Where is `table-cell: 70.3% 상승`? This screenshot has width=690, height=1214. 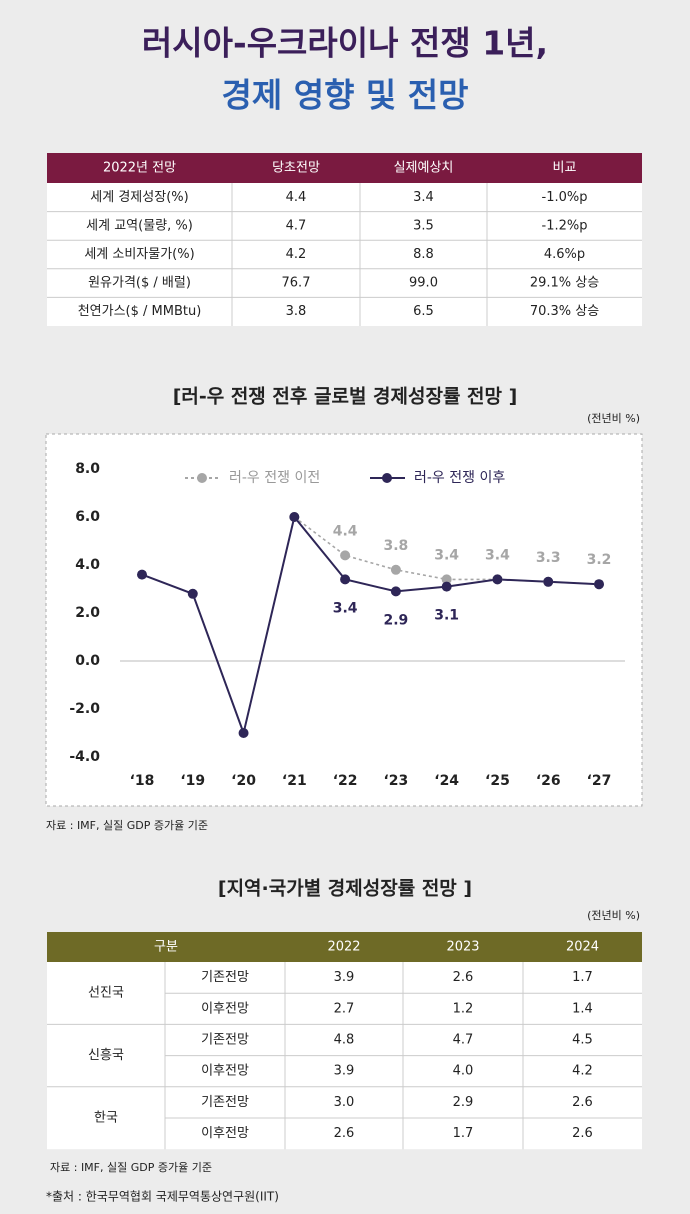
table-cell: 70.3% 상승 is located at coordinates (564, 311).